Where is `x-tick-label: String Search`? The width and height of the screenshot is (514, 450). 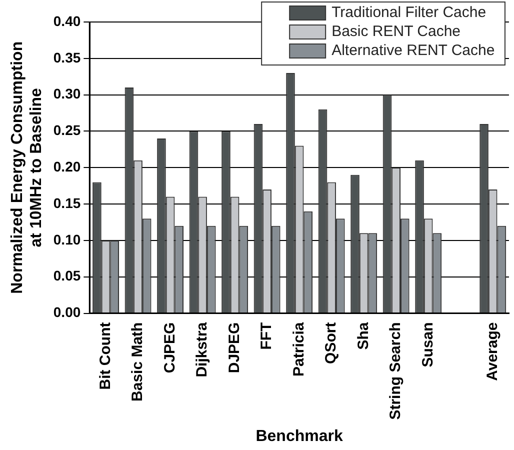 x-tick-label: String Search is located at coordinates (395, 371).